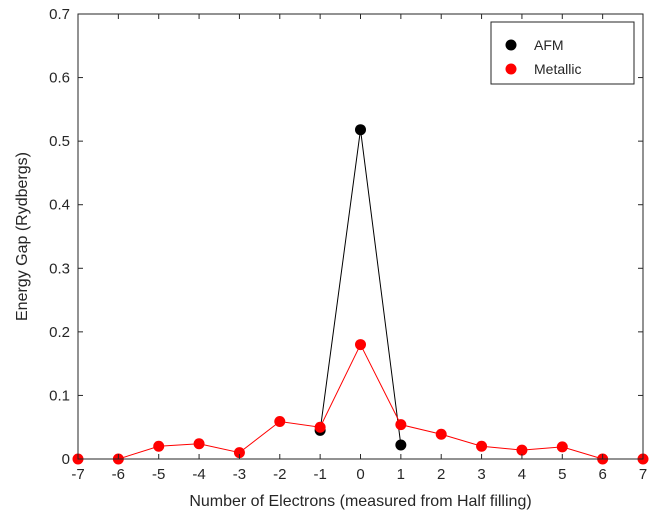  I want to click on x-tick-label: 2, so click(441, 474).